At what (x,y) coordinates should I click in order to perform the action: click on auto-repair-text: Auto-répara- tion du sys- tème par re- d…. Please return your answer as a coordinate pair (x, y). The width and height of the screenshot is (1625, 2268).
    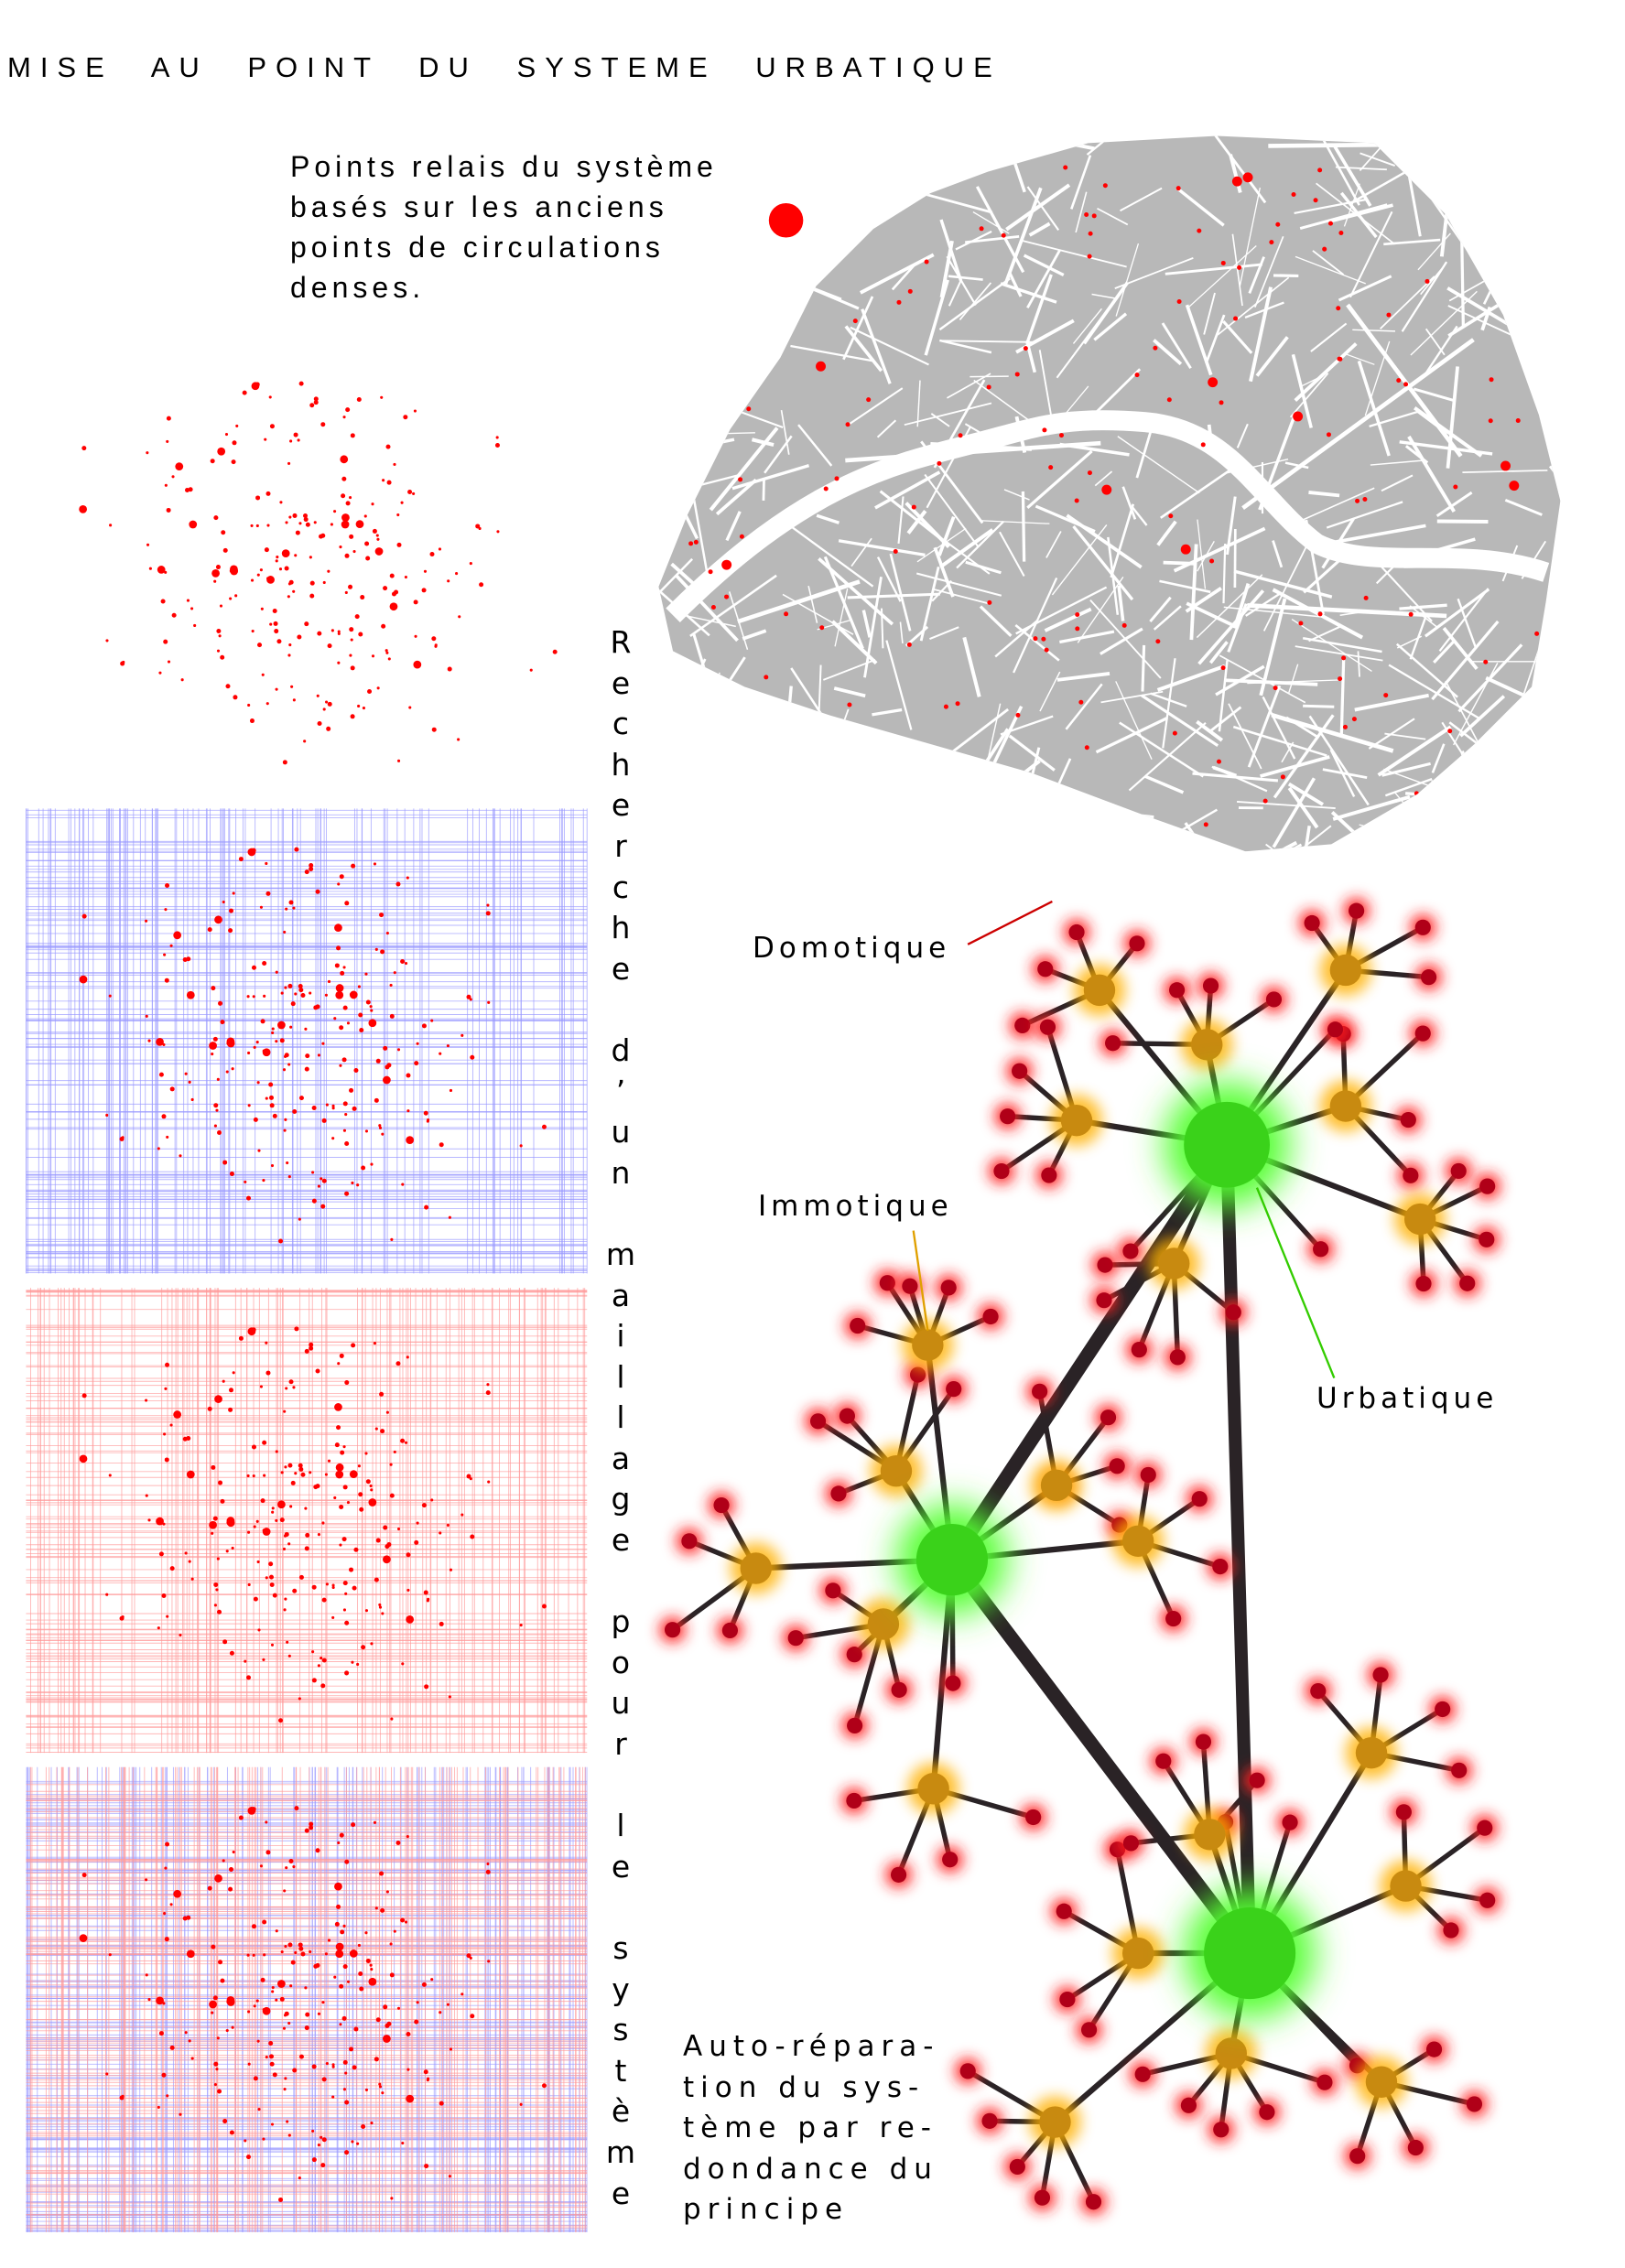
    Looking at the image, I should click on (829, 2128).